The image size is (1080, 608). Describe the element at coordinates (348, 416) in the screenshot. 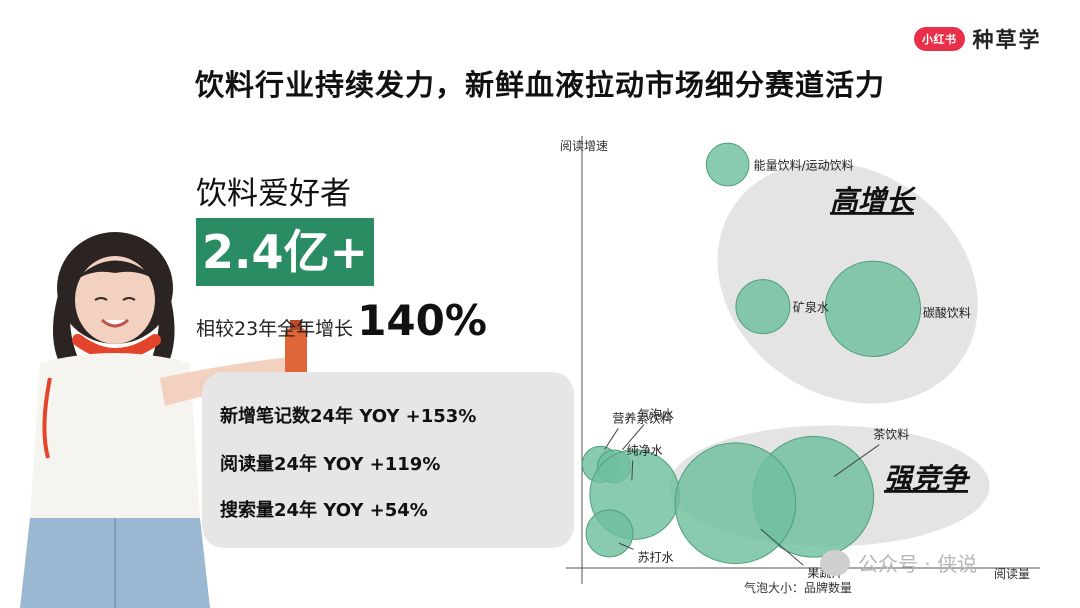

I see `stat-notes-yoy: 新增笔记数24年 YOY +153%` at that location.